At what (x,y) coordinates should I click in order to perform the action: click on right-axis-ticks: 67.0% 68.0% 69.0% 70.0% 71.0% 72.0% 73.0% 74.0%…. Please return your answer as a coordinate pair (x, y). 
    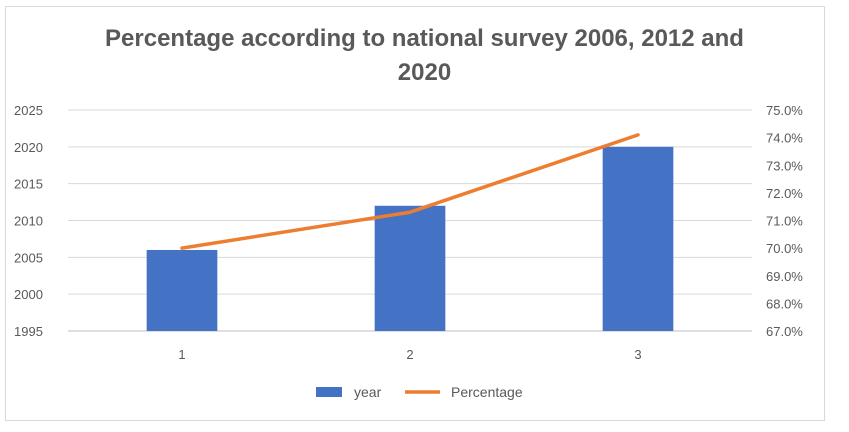
    Looking at the image, I should click on (784, 221).